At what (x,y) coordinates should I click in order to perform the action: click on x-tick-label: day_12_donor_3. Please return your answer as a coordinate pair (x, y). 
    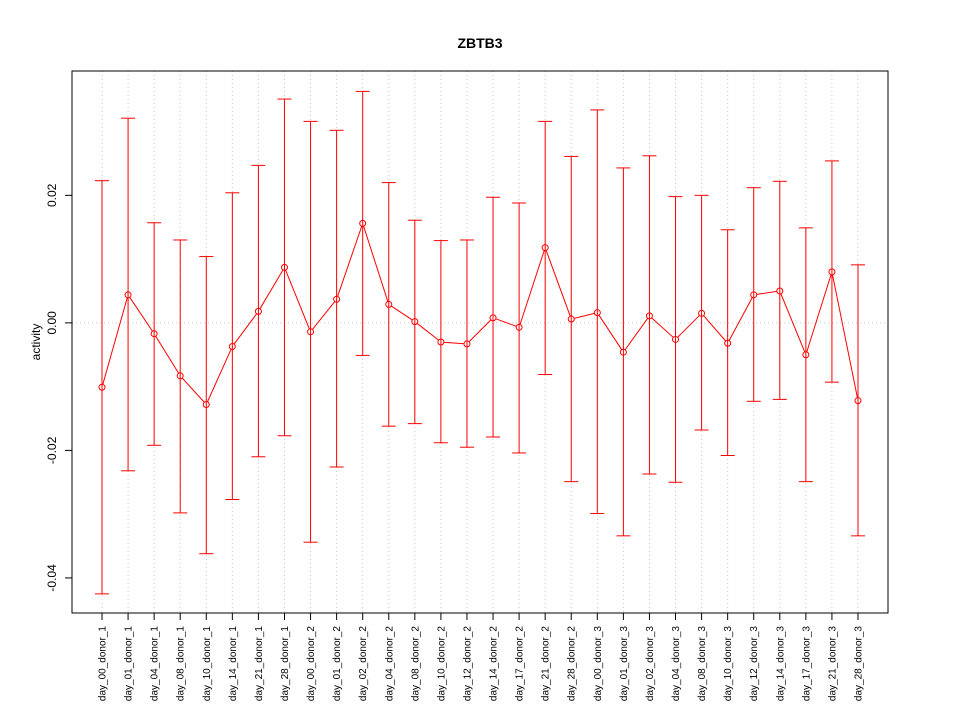
    Looking at the image, I should click on (754, 664).